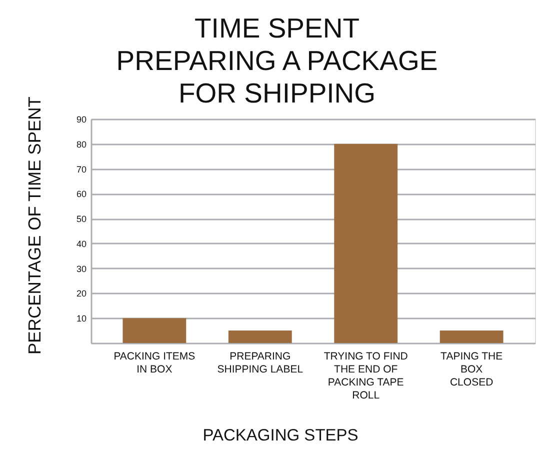 The height and width of the screenshot is (458, 550). Describe the element at coordinates (81, 194) in the screenshot. I see `y-tick-label: 60` at that location.